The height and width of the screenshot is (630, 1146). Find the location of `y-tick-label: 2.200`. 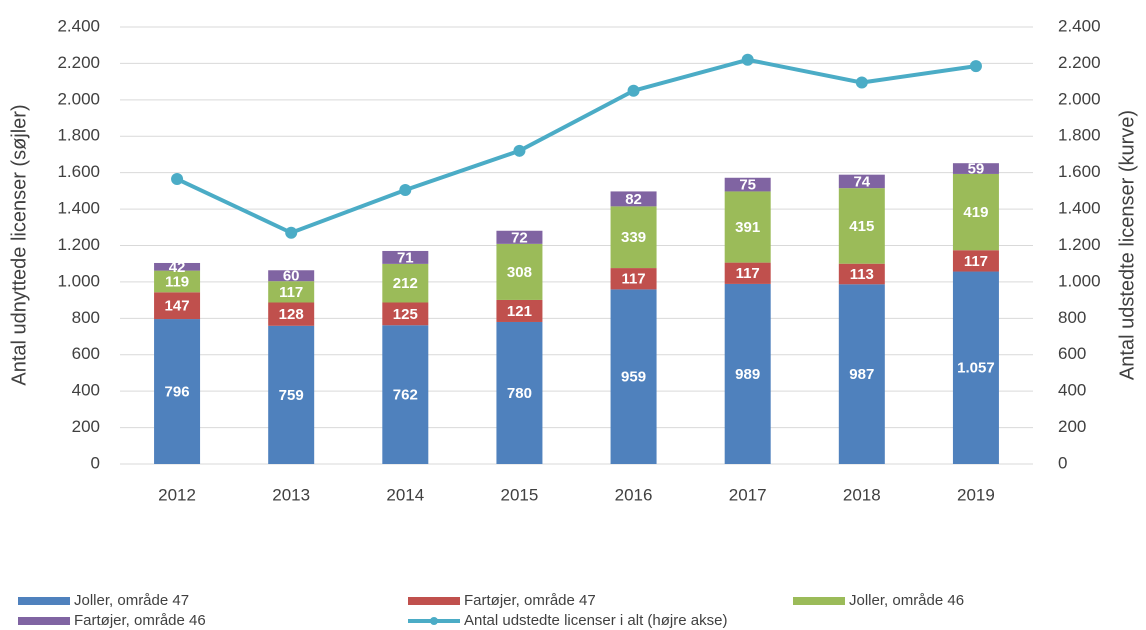

y-tick-label: 2.200 is located at coordinates (78, 62).